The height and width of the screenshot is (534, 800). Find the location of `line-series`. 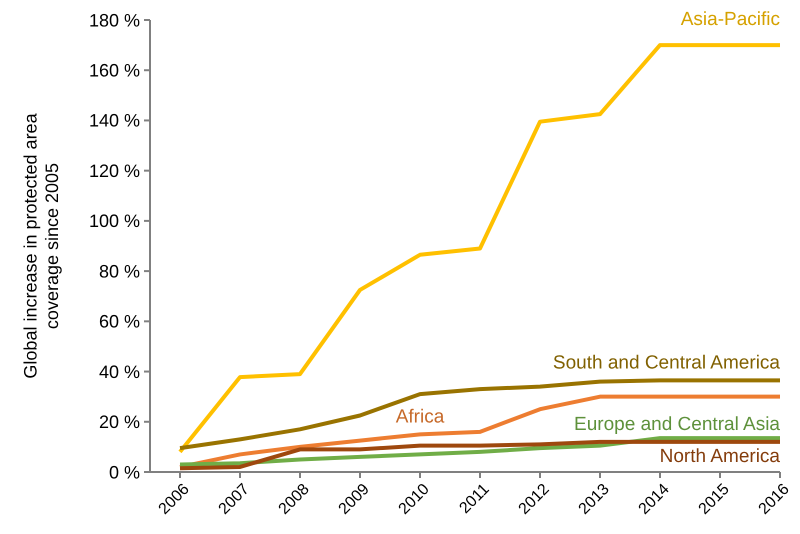

line-series is located at coordinates (480, 431).